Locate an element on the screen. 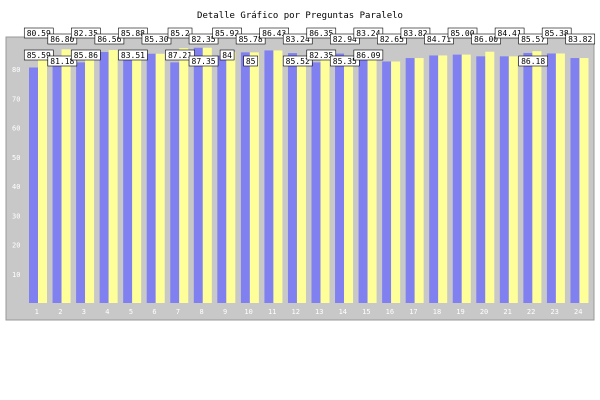 This screenshot has width=600, height=400. data-label-text: 86.56 is located at coordinates (109, 39).